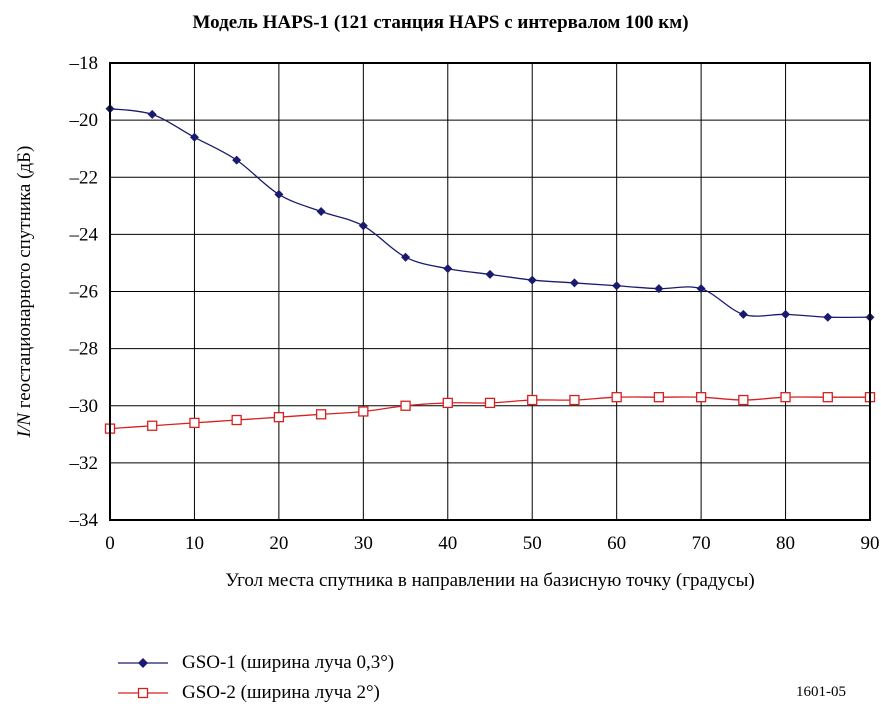  Describe the element at coordinates (870, 543) in the screenshot. I see `x-tick-label-9: 90` at that location.